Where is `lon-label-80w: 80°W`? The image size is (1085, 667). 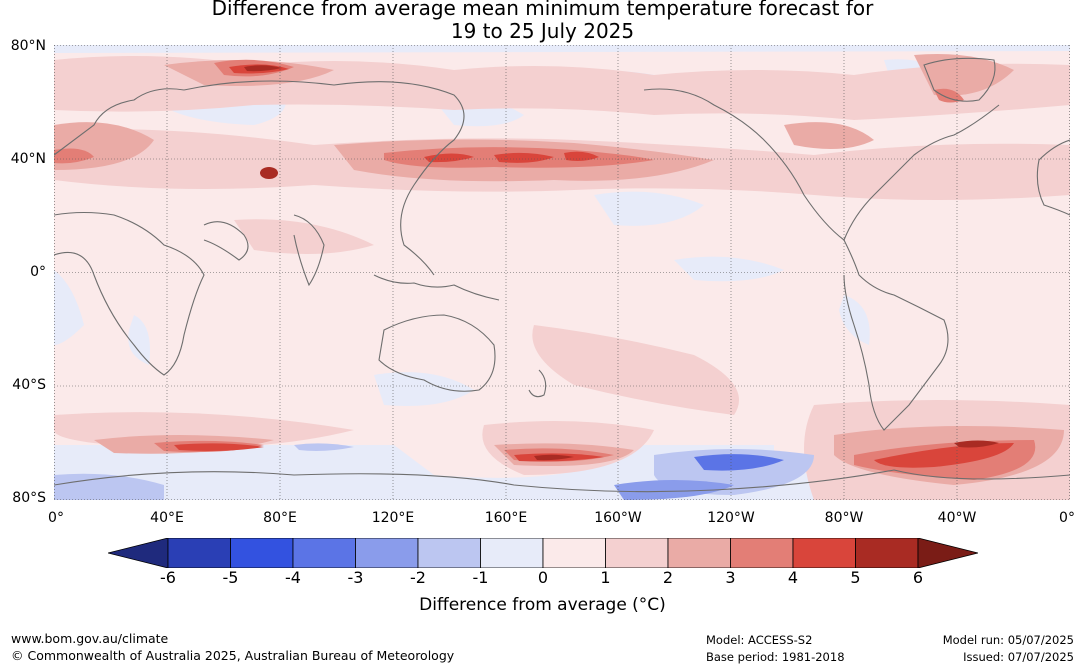
lon-label-80w: 80°W is located at coordinates (844, 518).